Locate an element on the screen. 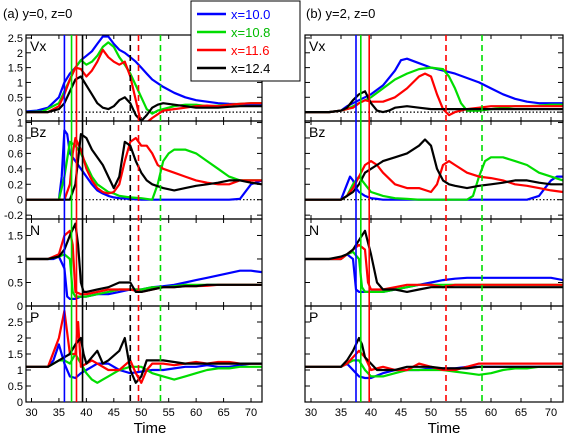  panel-p-1: P is located at coordinates (434, 354).